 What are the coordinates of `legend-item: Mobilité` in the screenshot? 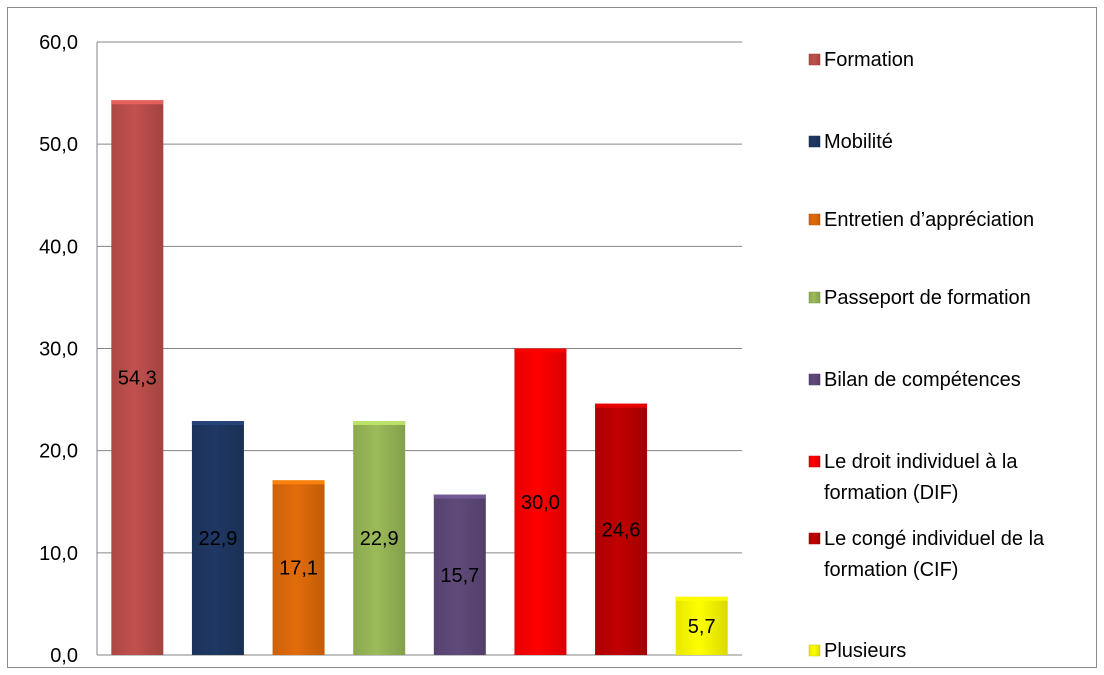 It's located at (850, 142).